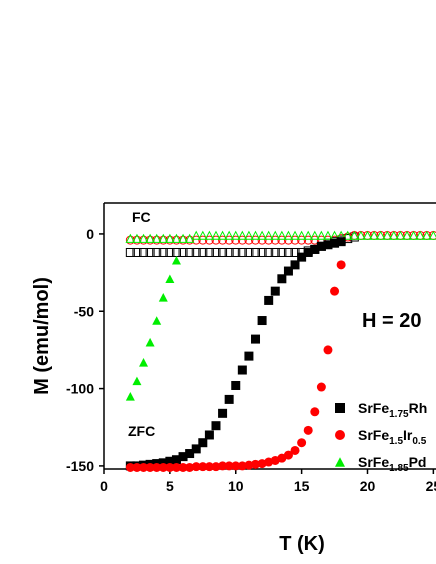 Image resolution: width=436 pixels, height=564 pixels. What do you see at coordinates (170, 486) in the screenshot?
I see `x-tick-label: 5` at bounding box center [170, 486].